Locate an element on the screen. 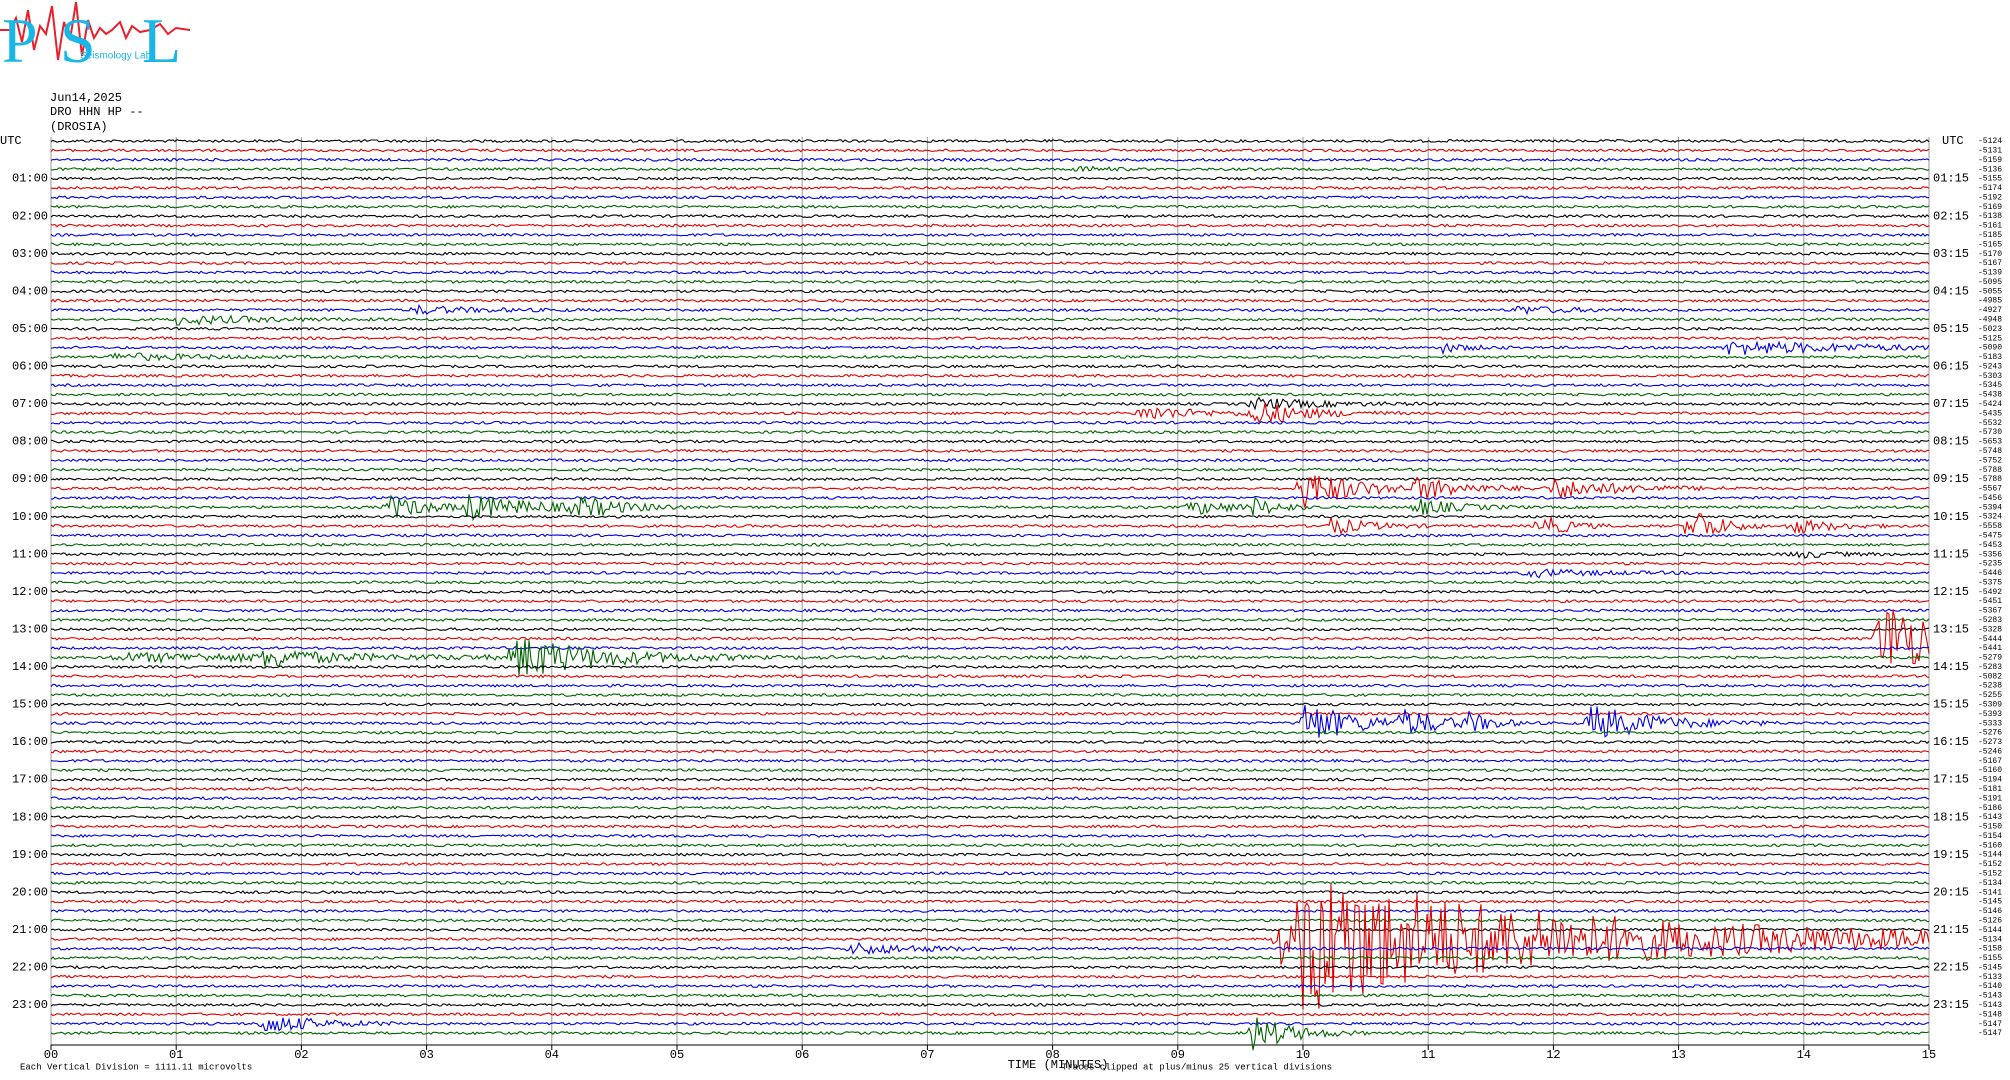 The width and height of the screenshot is (2010, 1080). trace-offset: -5273 is located at coordinates (1990, 742).